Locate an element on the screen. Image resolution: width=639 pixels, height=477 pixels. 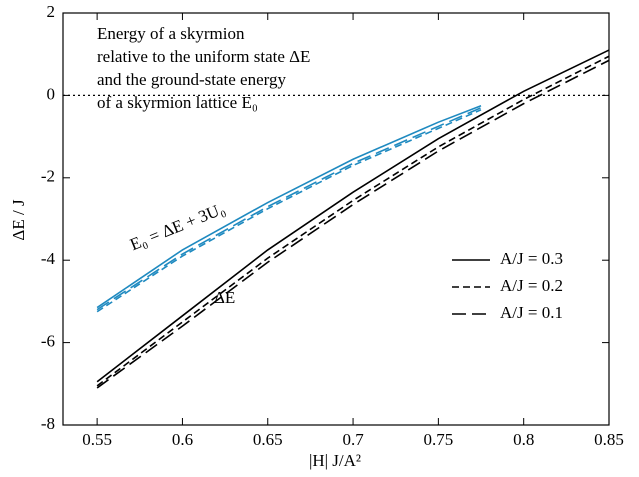
x-axis-label: |H| J/A² is located at coordinates (335, 460).